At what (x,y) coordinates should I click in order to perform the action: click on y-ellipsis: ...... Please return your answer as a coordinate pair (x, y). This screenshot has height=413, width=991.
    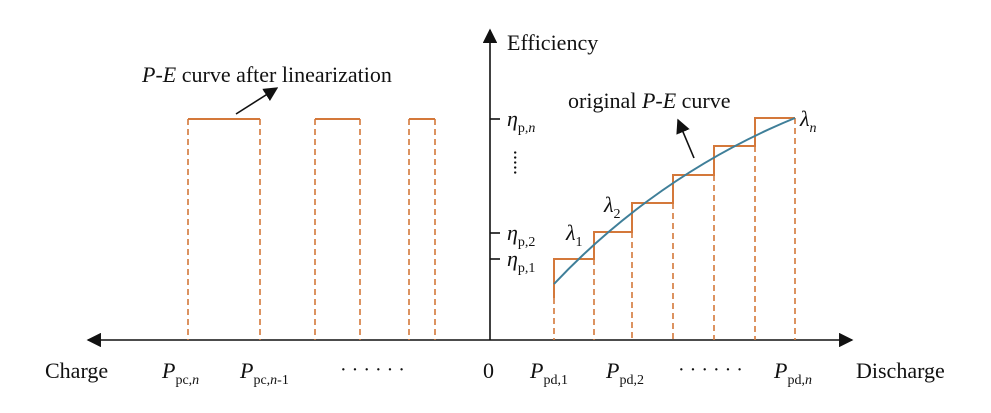
    Looking at the image, I should click on (520, 162).